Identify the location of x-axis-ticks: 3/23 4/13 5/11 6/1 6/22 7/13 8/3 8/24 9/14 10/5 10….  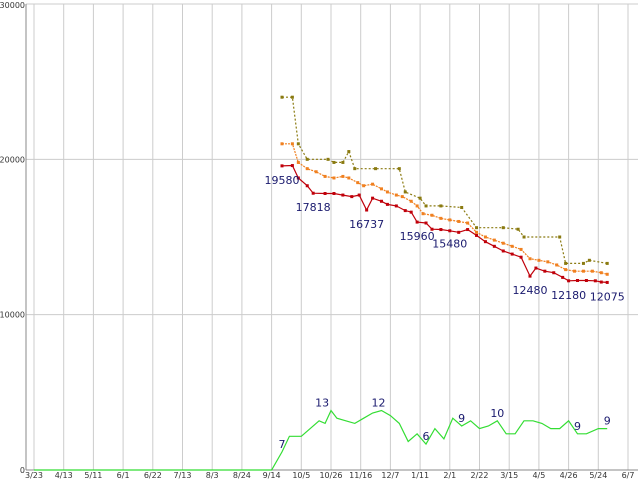
(329, 475).